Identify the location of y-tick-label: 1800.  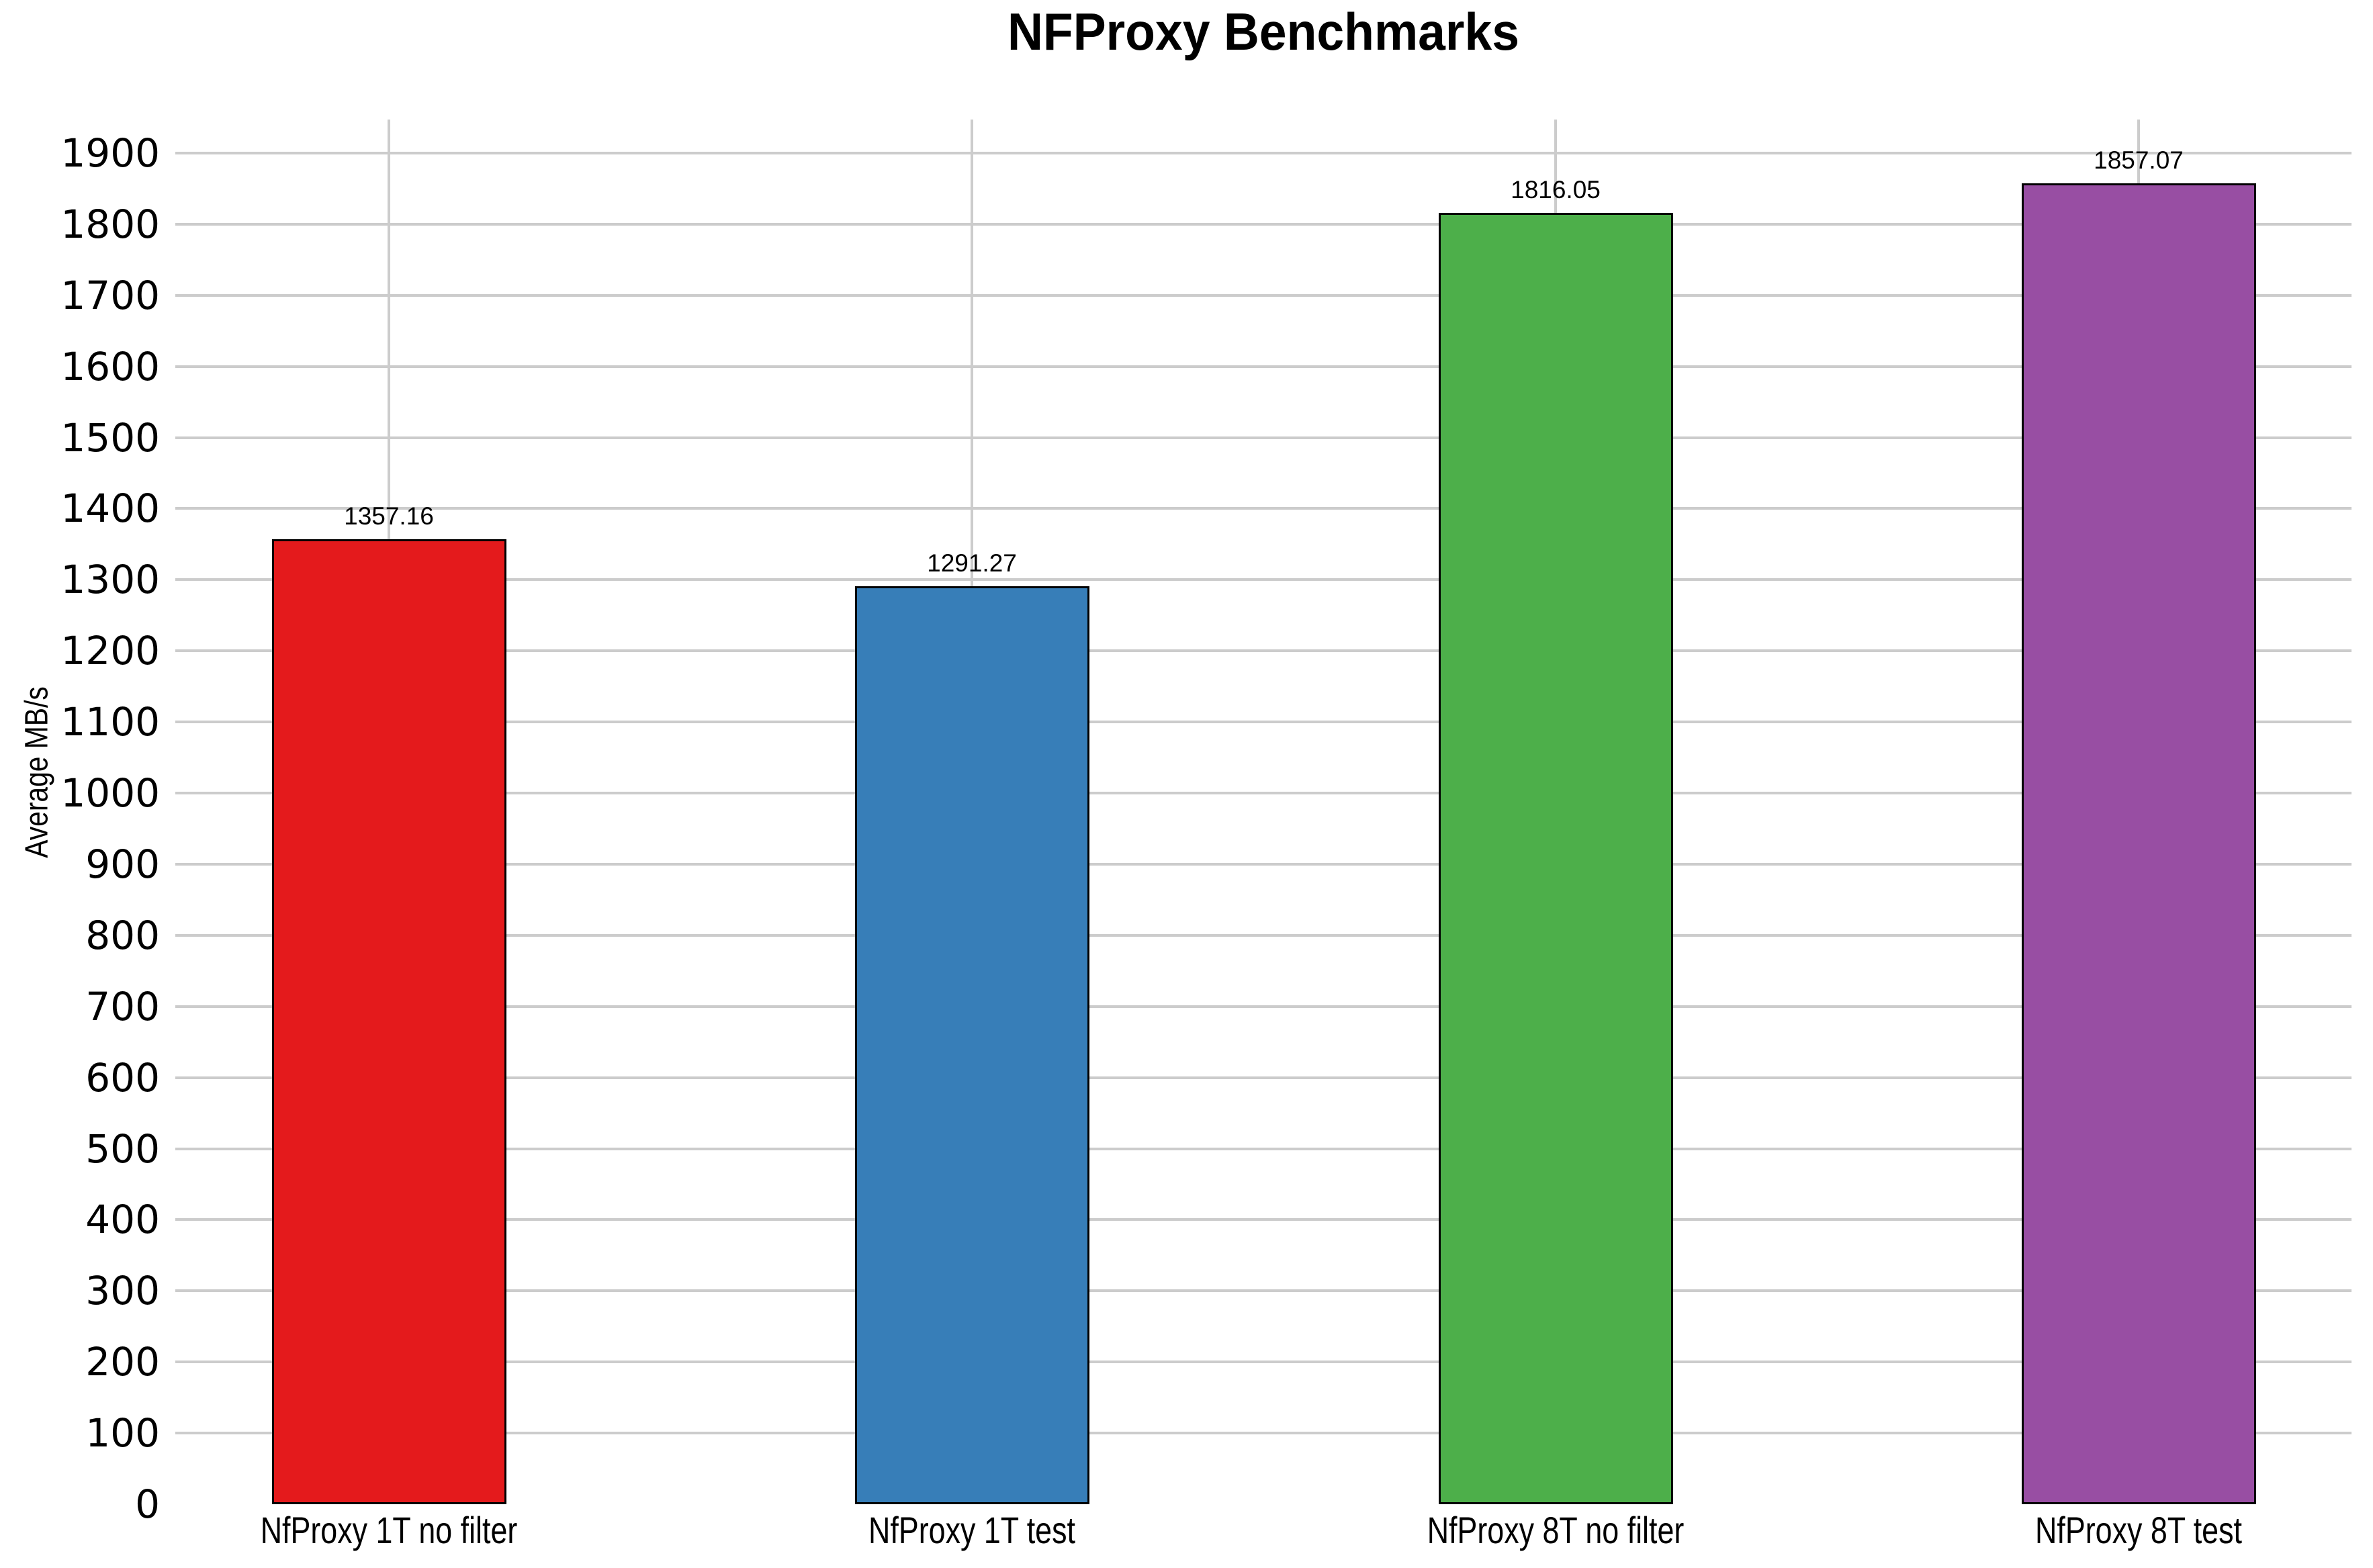
(110, 224).